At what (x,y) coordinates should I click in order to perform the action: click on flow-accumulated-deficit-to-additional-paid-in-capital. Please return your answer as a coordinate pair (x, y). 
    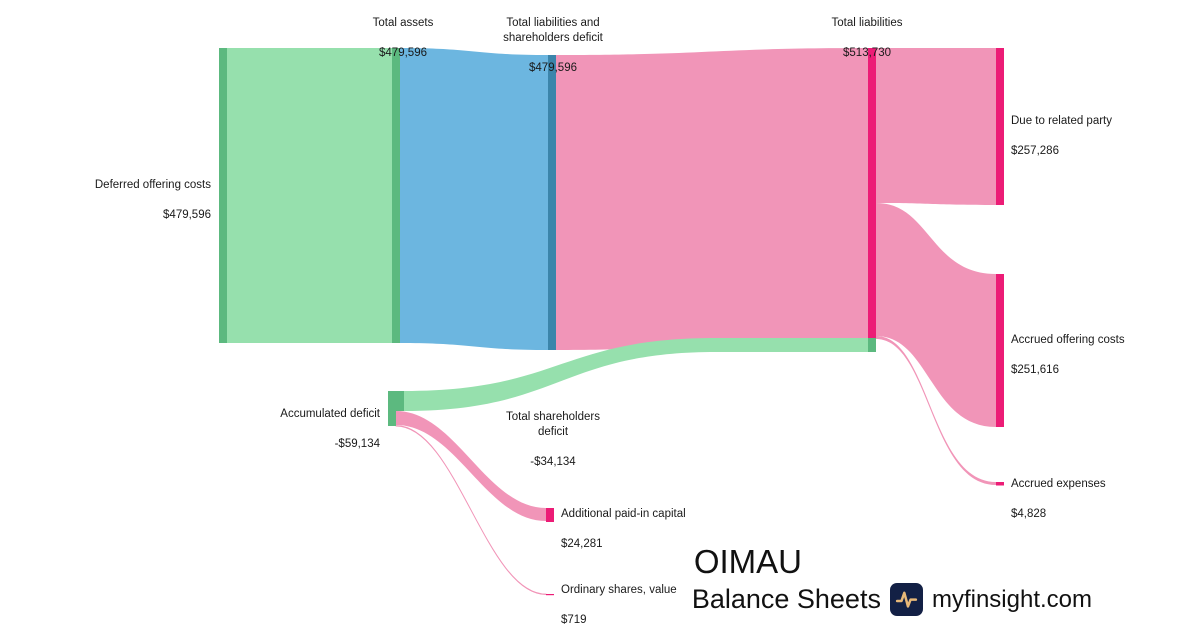
    Looking at the image, I should click on (471, 466).